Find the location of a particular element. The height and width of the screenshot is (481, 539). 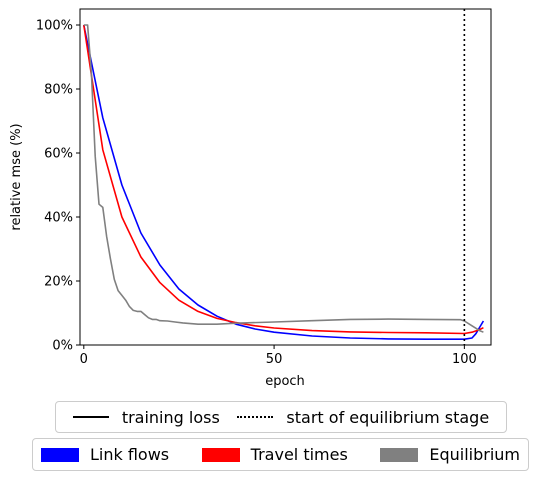

solid-line-swatch is located at coordinates (90, 417).